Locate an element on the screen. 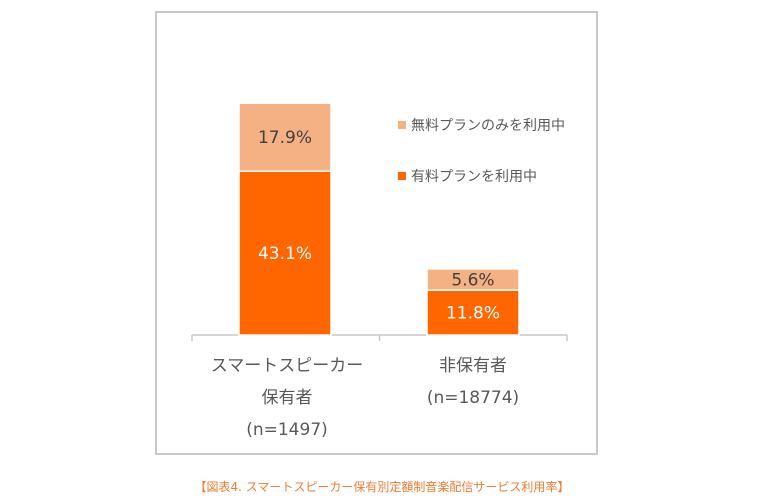 This screenshot has height=499, width=764. legend-item-free: 無料プランのみを利用中 is located at coordinates (481, 125).